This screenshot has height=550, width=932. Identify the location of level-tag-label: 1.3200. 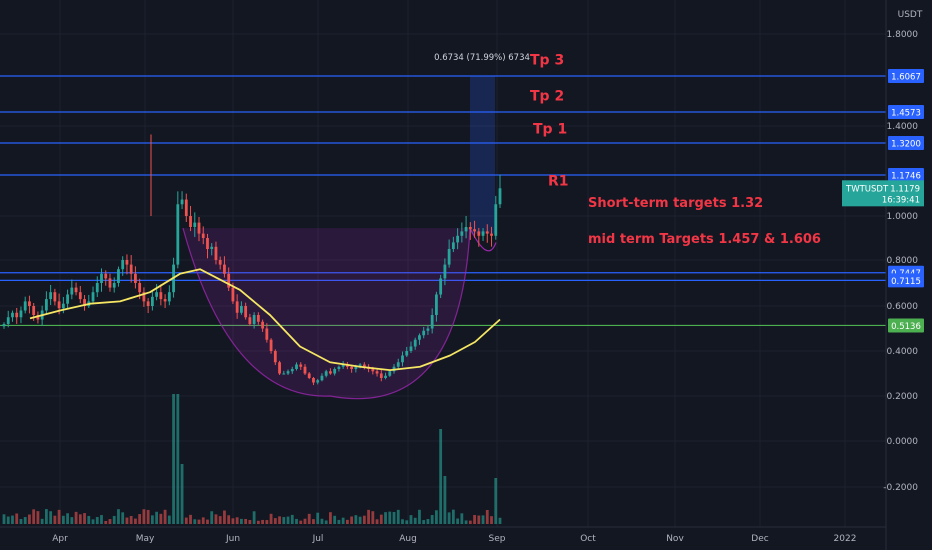
(906, 145).